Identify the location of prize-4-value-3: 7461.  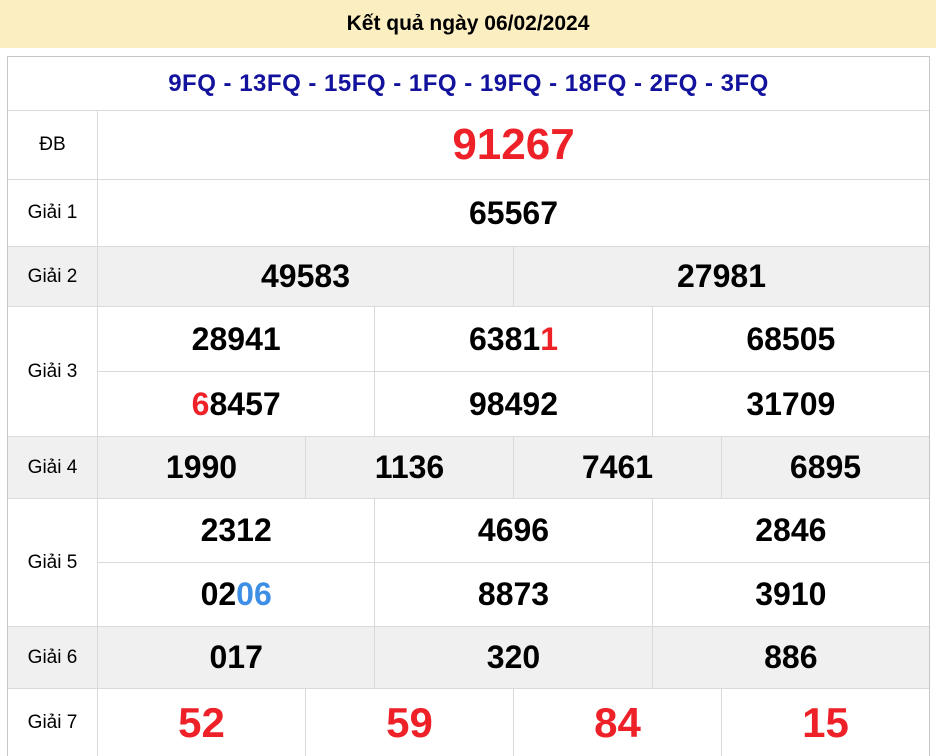
(617, 467).